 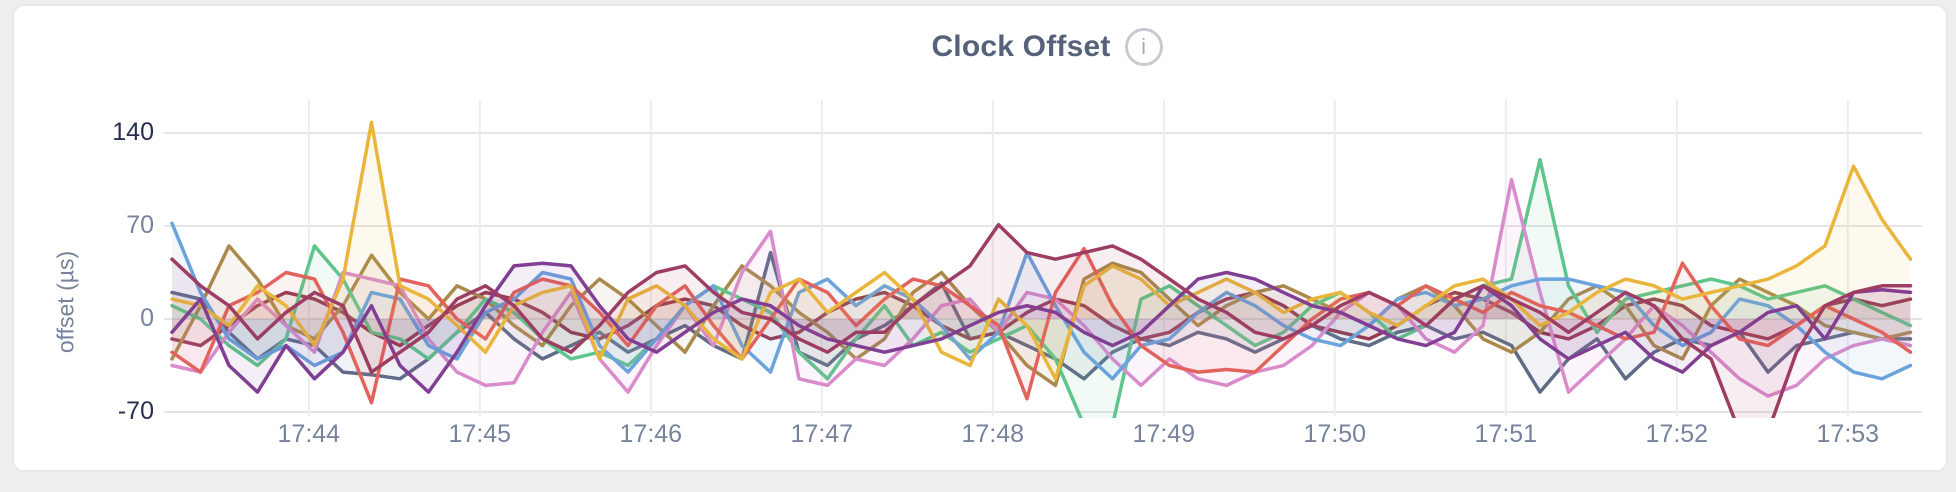 What do you see at coordinates (1335, 434) in the screenshot?
I see `x-tick-label: 17:50` at bounding box center [1335, 434].